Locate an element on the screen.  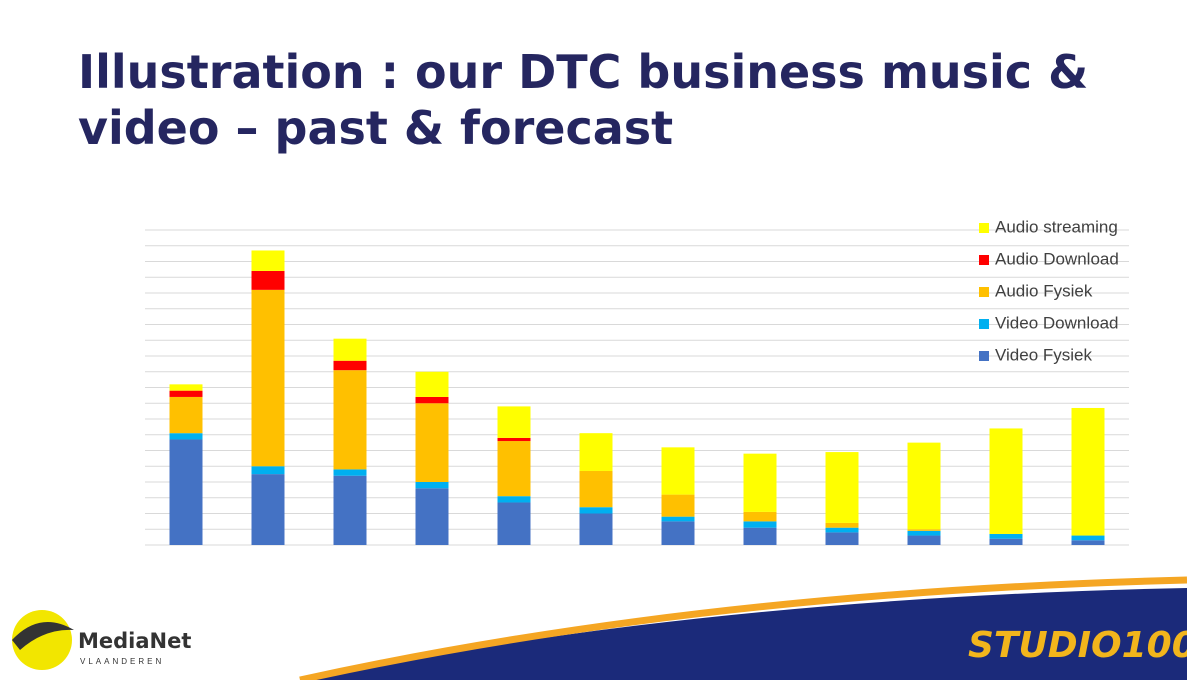
legend-label: Audio Fysiek is located at coordinates (1044, 290).